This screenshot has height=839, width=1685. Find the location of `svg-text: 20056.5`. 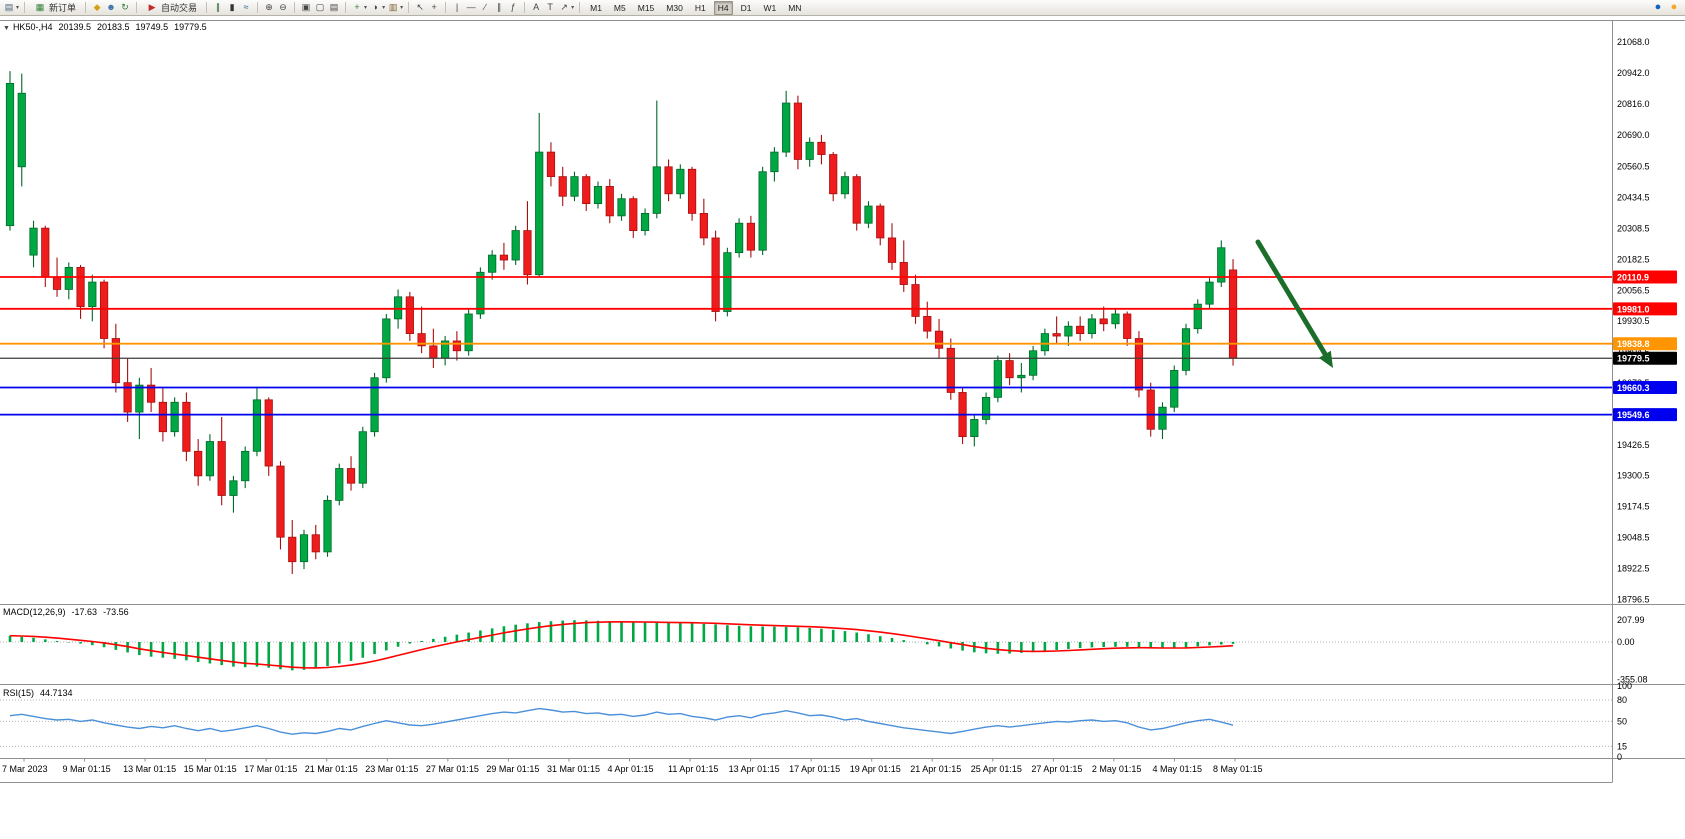

svg-text: 20056.5 is located at coordinates (1633, 290).